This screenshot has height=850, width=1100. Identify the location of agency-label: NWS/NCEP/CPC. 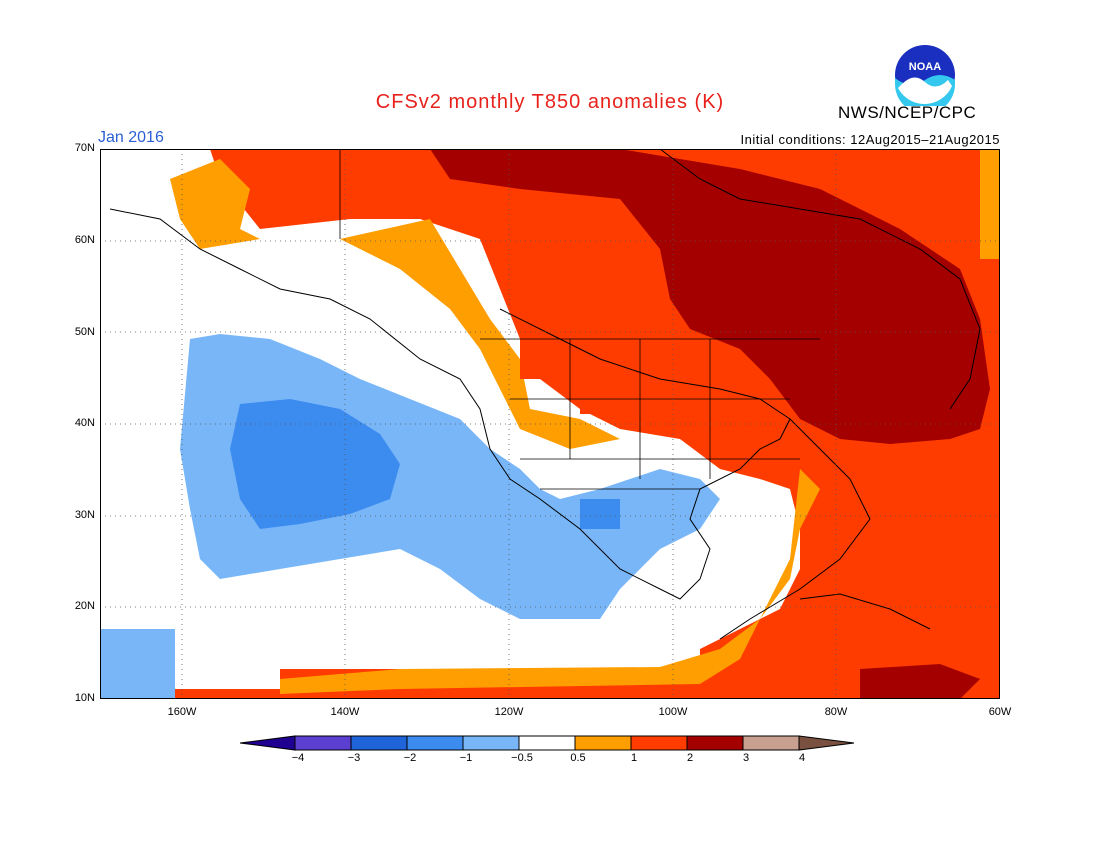
(907, 112).